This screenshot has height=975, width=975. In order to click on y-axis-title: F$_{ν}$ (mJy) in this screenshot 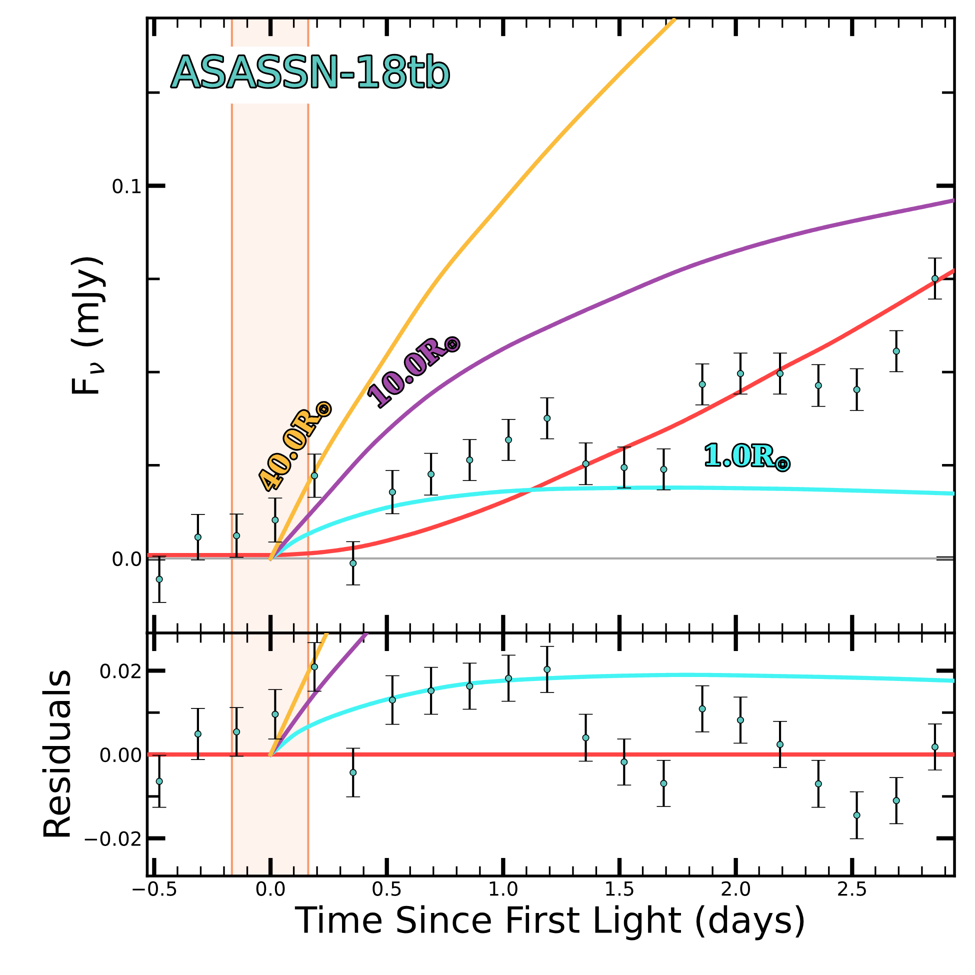, I will do `click(88, 325)`.